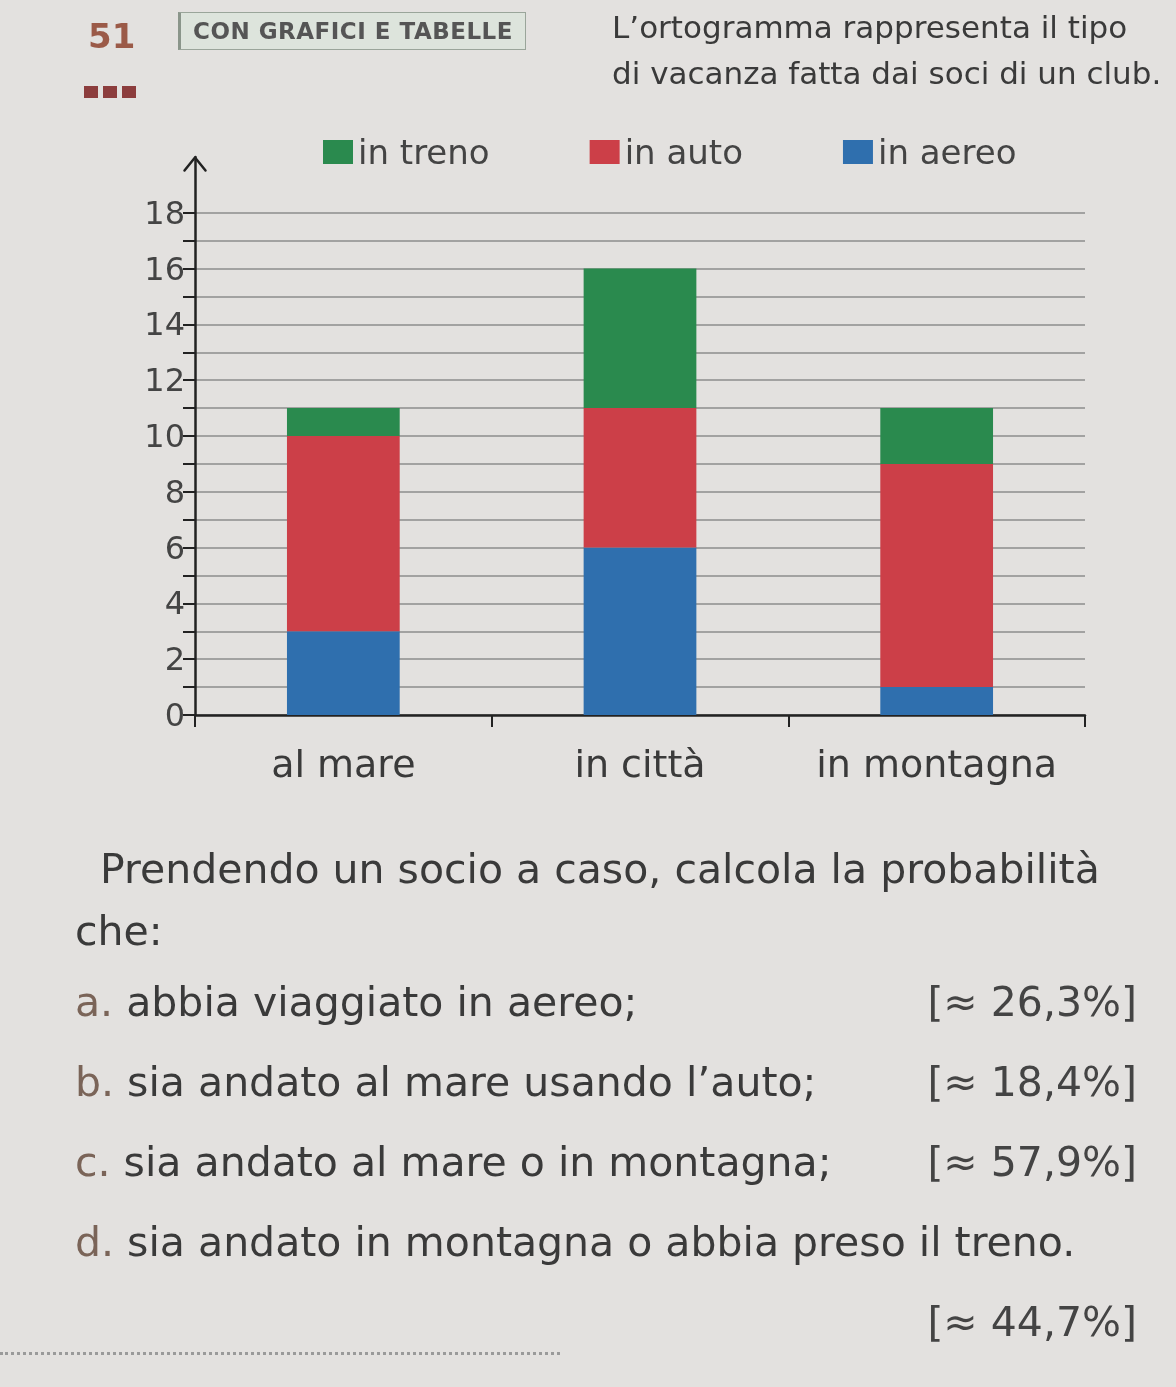 The height and width of the screenshot is (1387, 1176). I want to click on text: Prendendo un socio a caso, calcola la probabilità che:, so click(588, 900).